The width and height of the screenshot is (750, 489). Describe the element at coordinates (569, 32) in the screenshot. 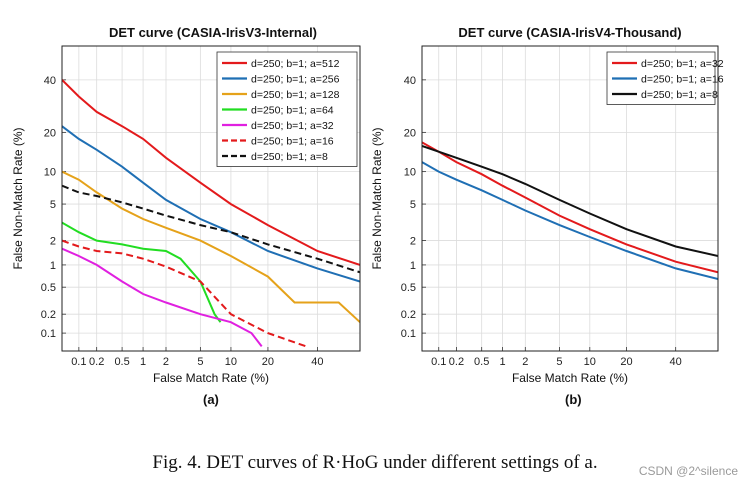

I see `chart-title: DET curve (CASIA-IrisV4-Thousand)` at that location.